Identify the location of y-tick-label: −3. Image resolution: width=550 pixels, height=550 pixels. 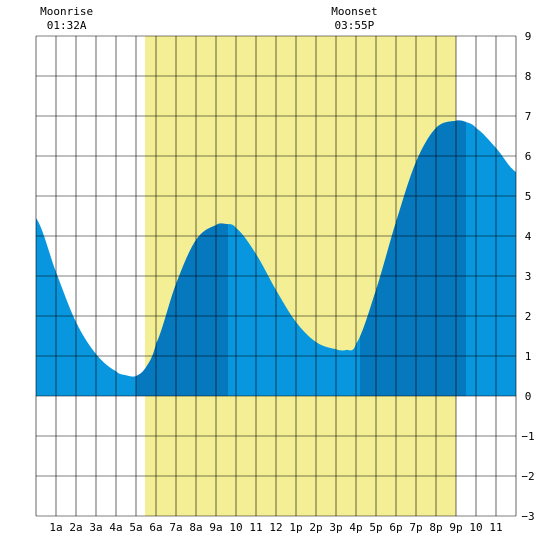
(527, 516).